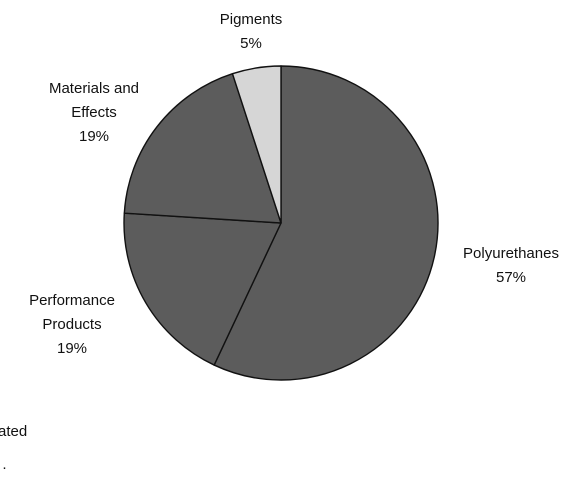  What do you see at coordinates (13, 431) in the screenshot?
I see `cut-text-fragment: ated` at bounding box center [13, 431].